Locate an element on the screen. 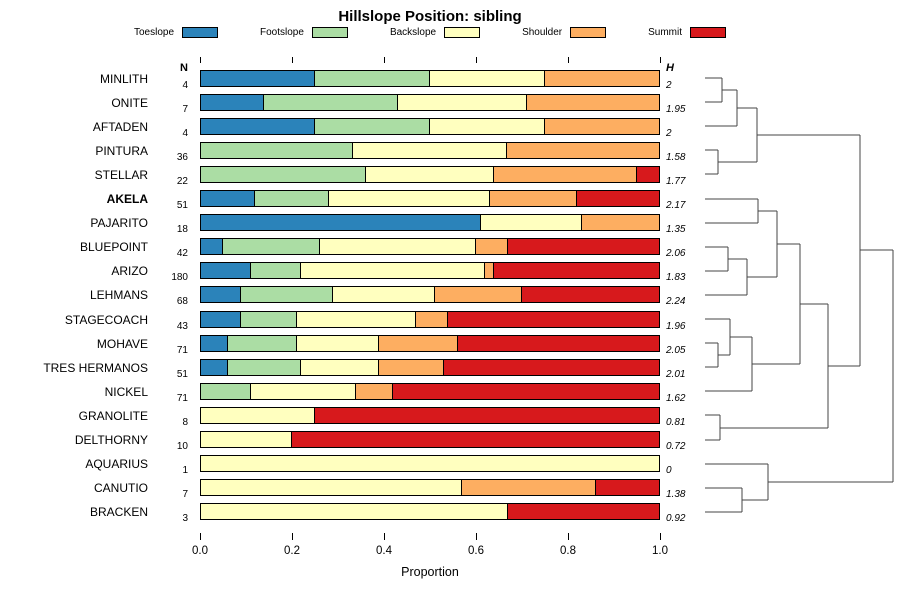 This screenshot has height=600, width=900. h-value: 0.92 is located at coordinates (676, 518).